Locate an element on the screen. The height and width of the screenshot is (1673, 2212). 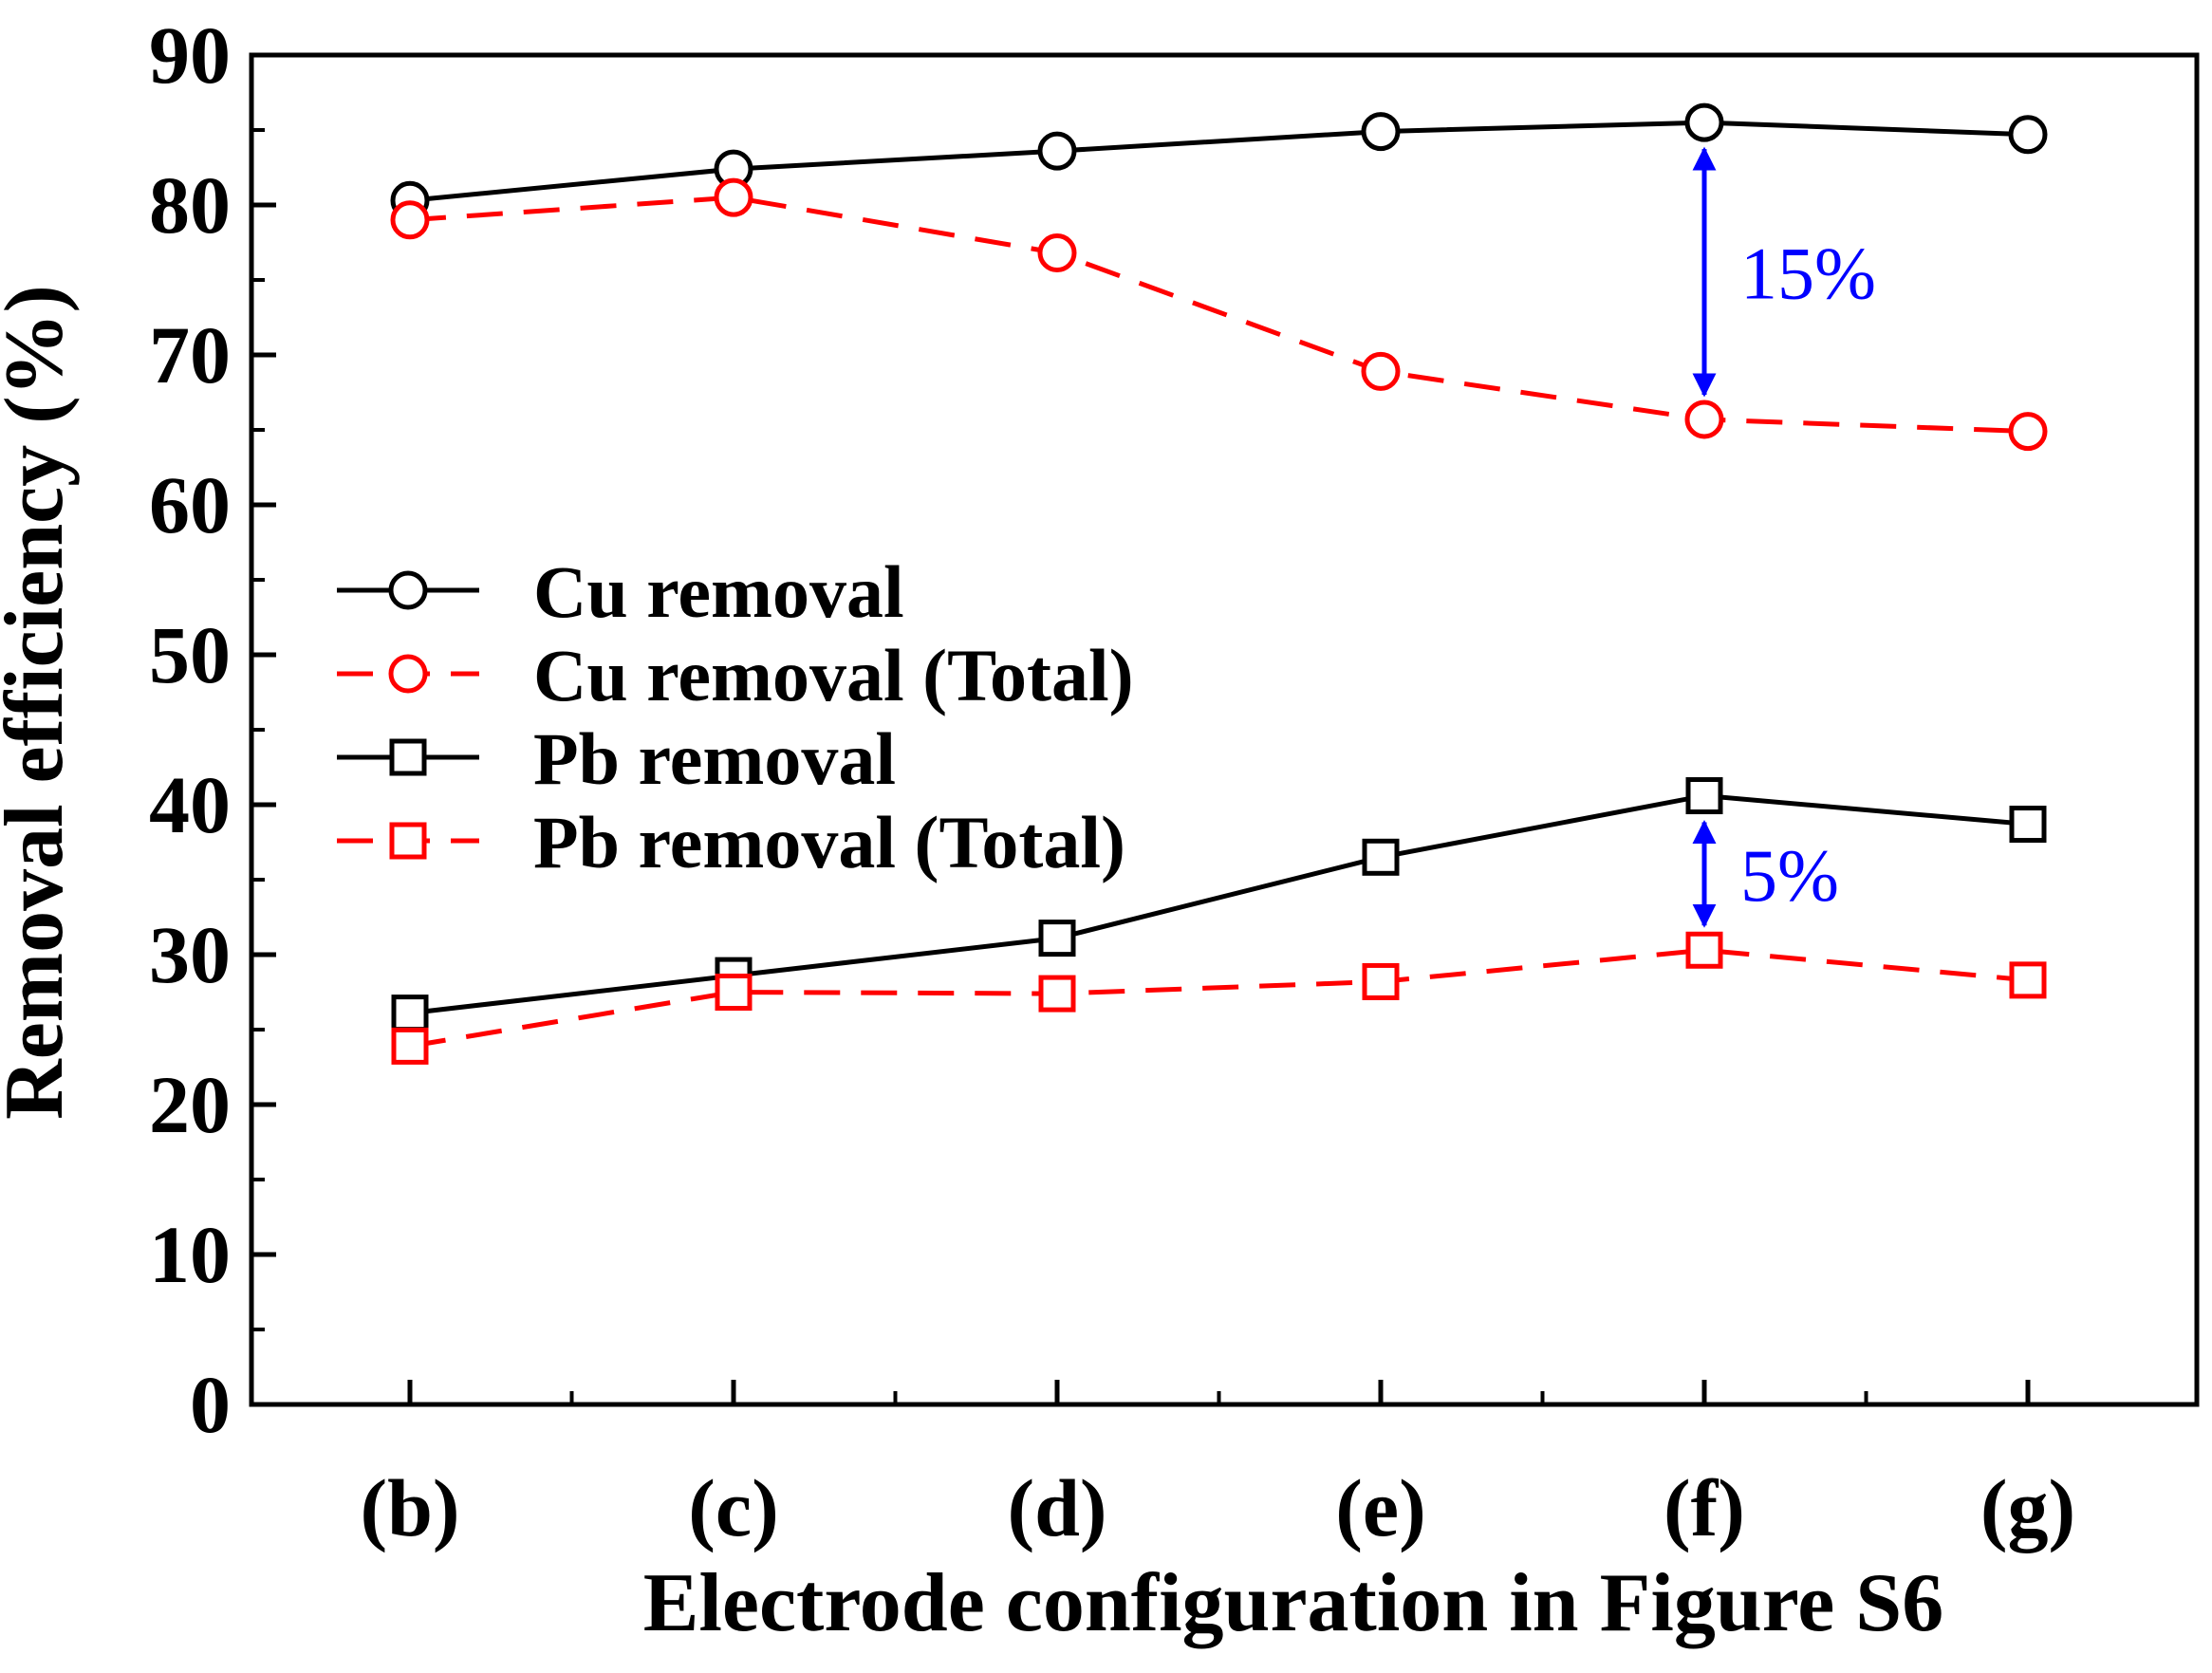
y-tick-label: 30 is located at coordinates (190, 954).